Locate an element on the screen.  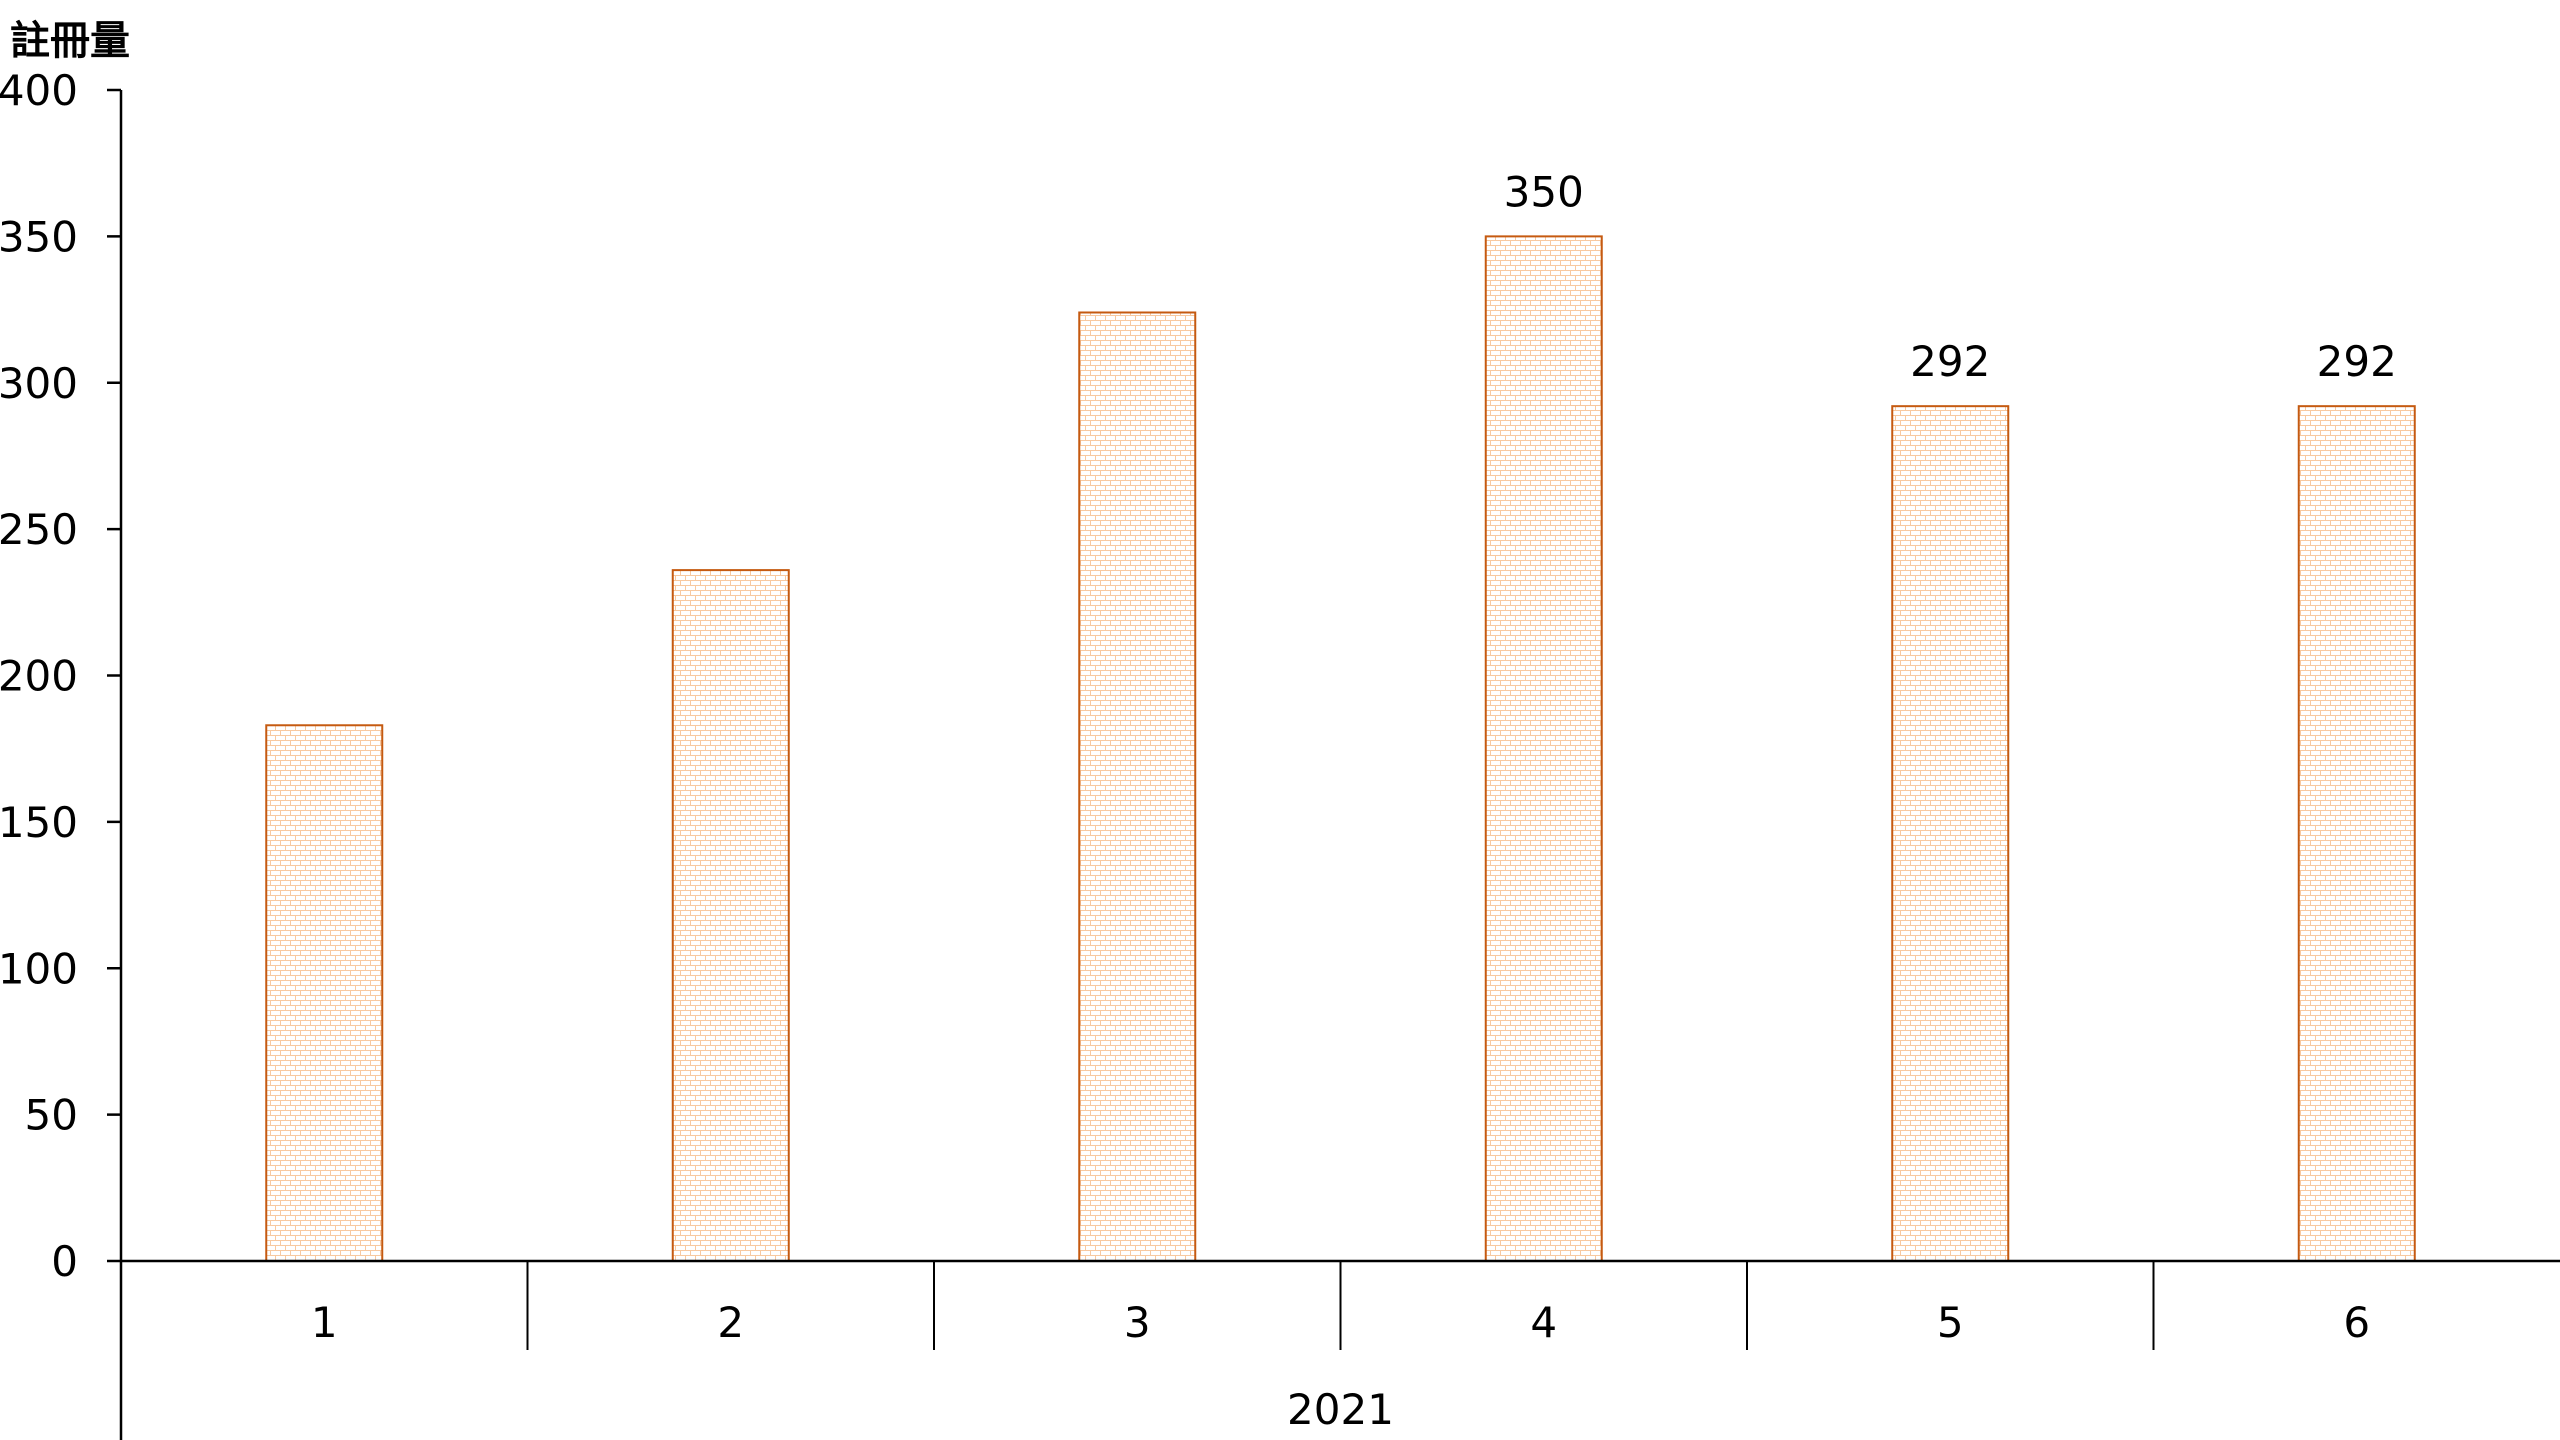
y-tick-label: 0 is located at coordinates (64, 1261).